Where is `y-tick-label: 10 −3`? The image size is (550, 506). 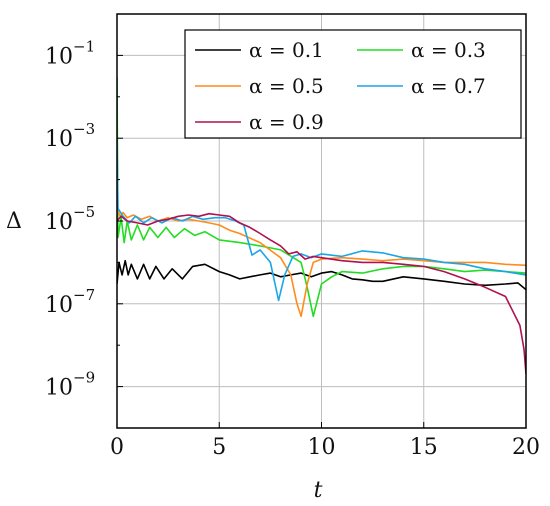
y-tick-label: 10 −3 is located at coordinates (70, 136).